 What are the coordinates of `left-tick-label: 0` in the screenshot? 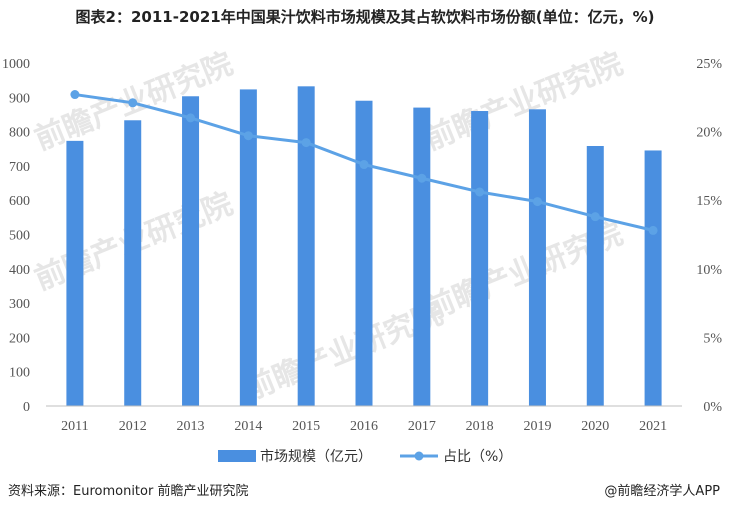 It's located at (26, 407).